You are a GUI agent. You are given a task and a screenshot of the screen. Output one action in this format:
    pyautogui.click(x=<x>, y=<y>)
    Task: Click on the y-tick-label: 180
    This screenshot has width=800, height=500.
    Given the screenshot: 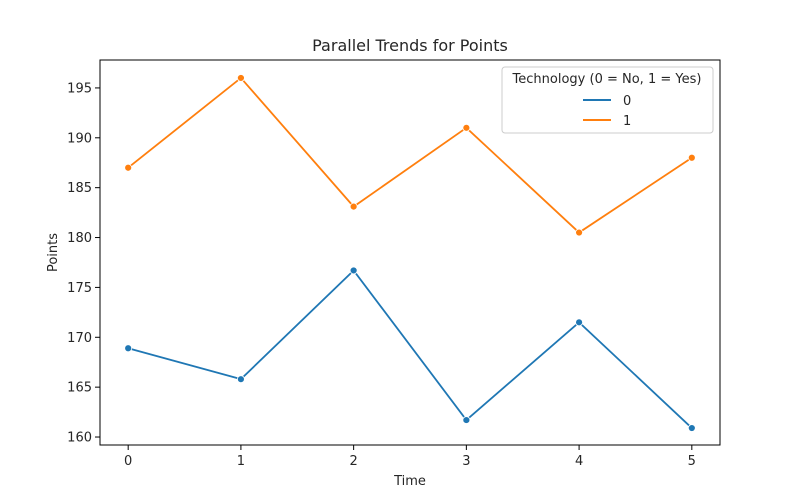 What is the action you would take?
    pyautogui.click(x=79, y=238)
    